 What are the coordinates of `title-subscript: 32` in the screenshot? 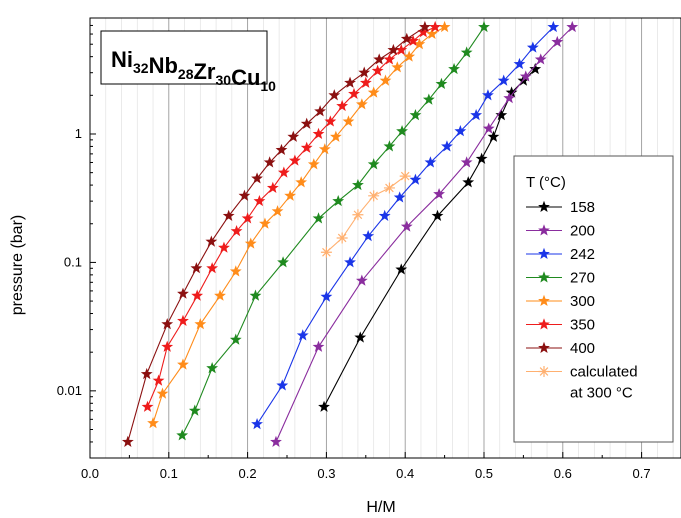 It's located at (141, 68).